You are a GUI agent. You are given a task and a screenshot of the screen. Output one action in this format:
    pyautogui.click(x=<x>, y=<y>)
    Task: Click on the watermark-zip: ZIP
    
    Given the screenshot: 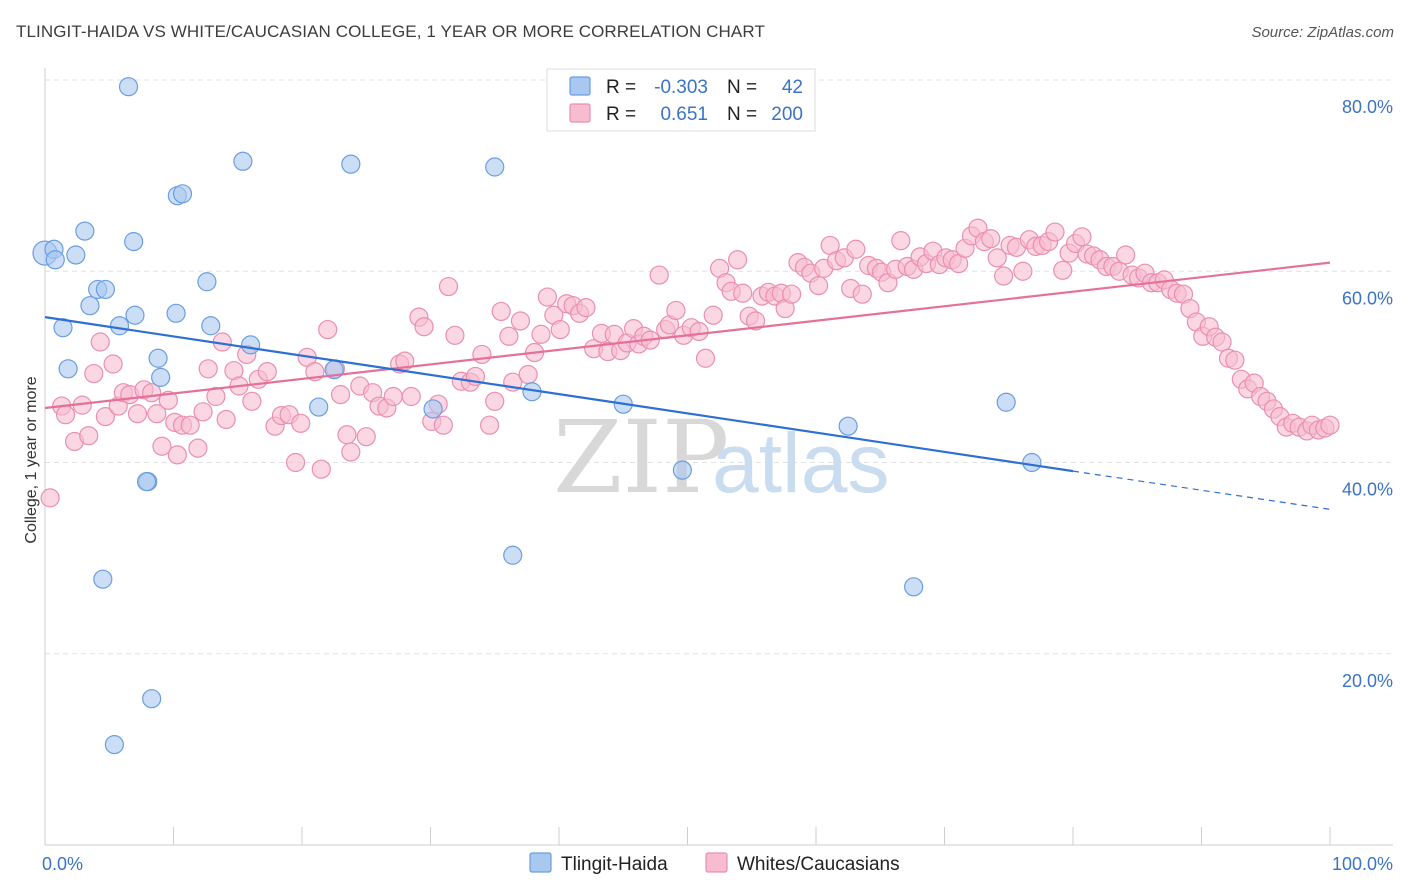 What is the action you would take?
    pyautogui.click(x=641, y=457)
    